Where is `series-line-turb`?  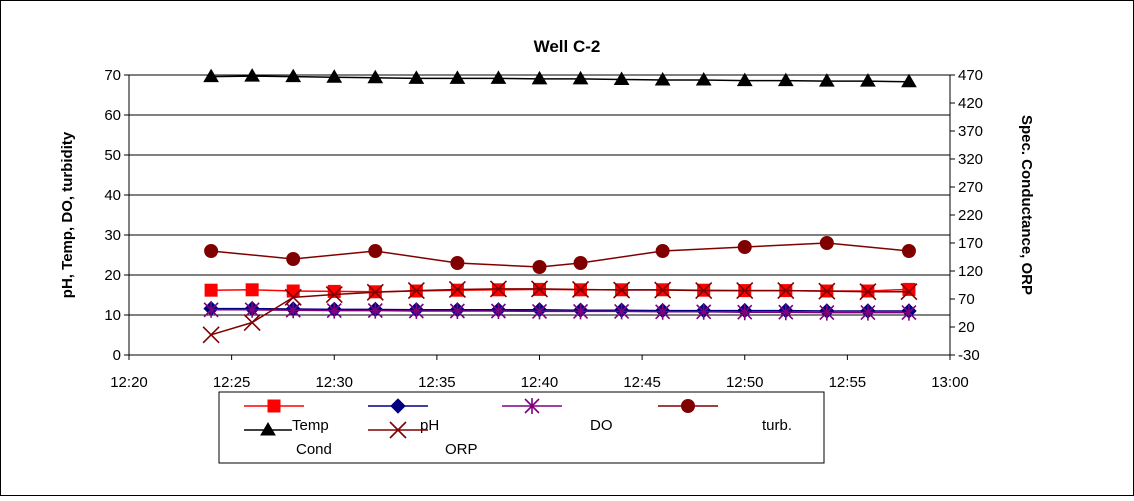
series-line-turb is located at coordinates (560, 255).